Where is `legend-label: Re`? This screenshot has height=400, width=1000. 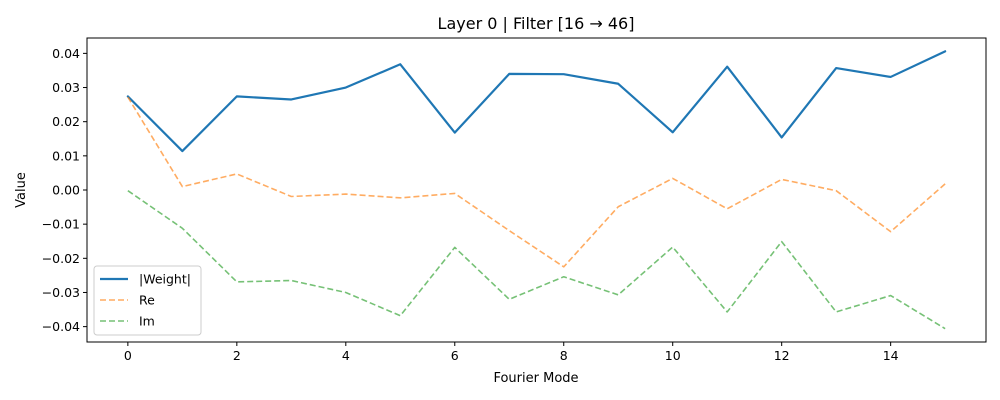 legend-label: Re is located at coordinates (147, 300).